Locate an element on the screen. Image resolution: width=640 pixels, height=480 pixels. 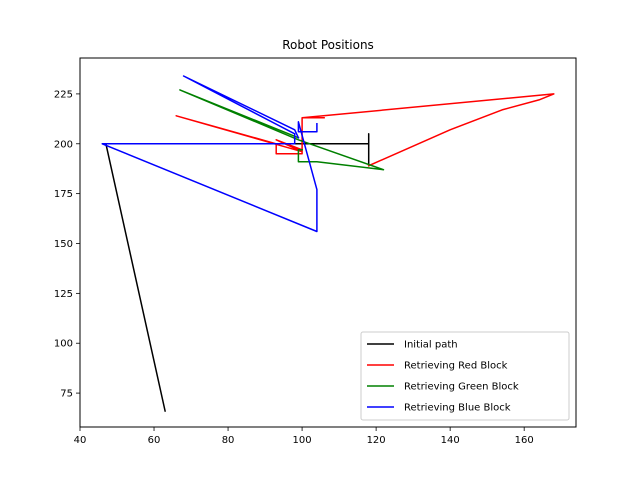
legend-label-1: Initial path is located at coordinates (431, 345).